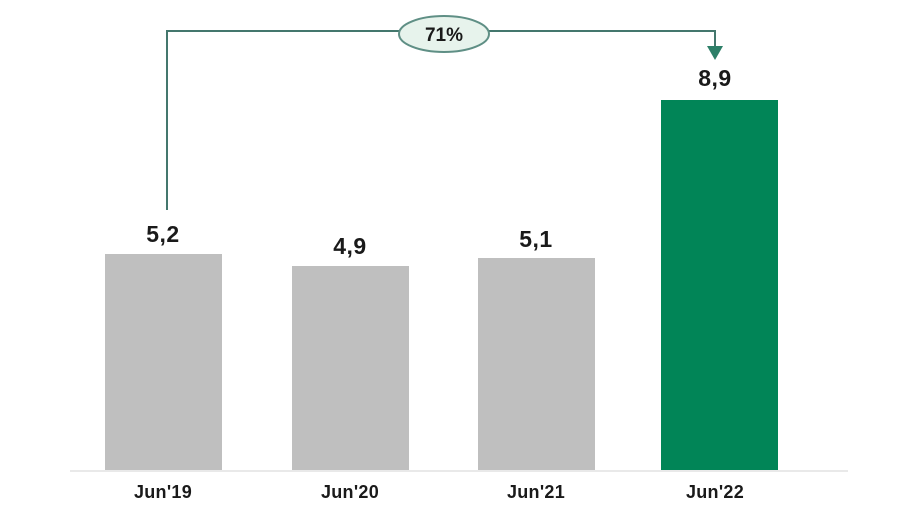  I want to click on axis-label-jun19: Jun'19, so click(163, 492).